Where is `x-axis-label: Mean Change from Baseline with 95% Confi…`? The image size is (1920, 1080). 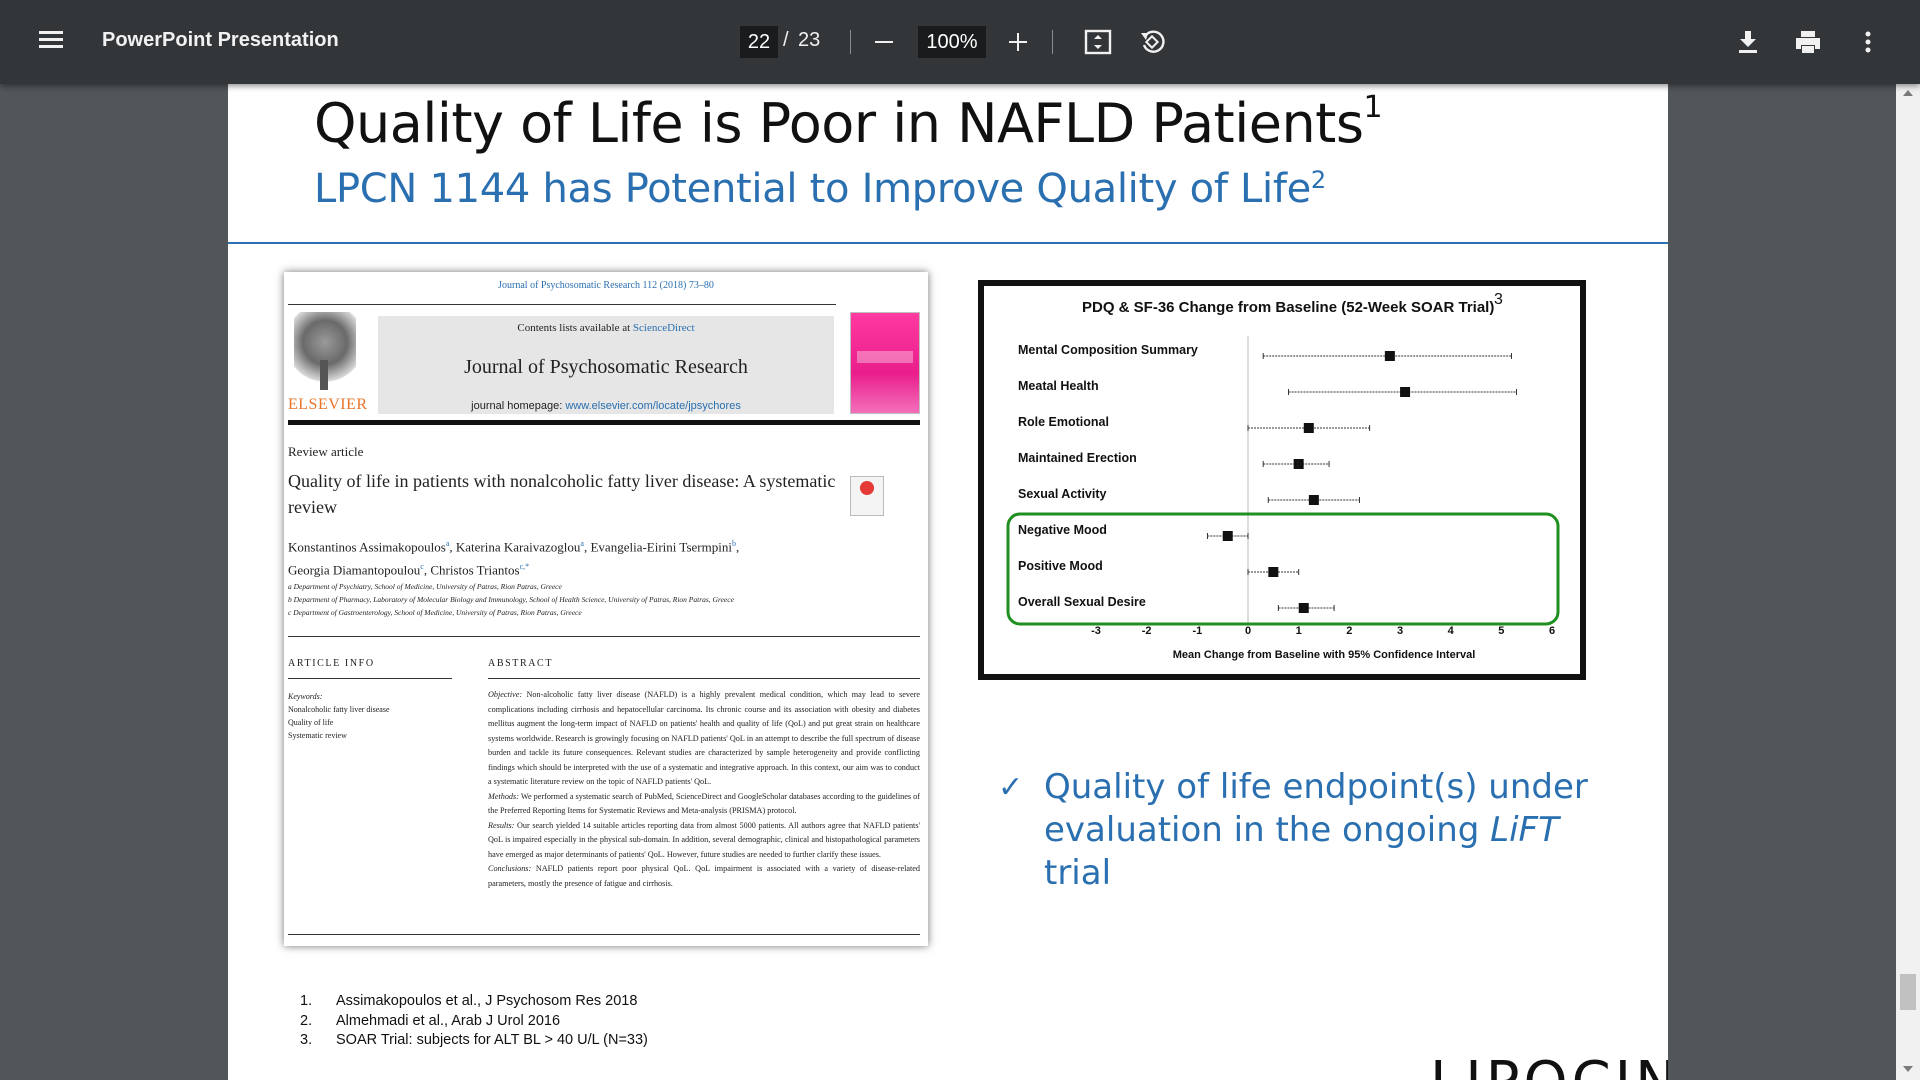 x-axis-label: Mean Change from Baseline with 95% Confi… is located at coordinates (1324, 655).